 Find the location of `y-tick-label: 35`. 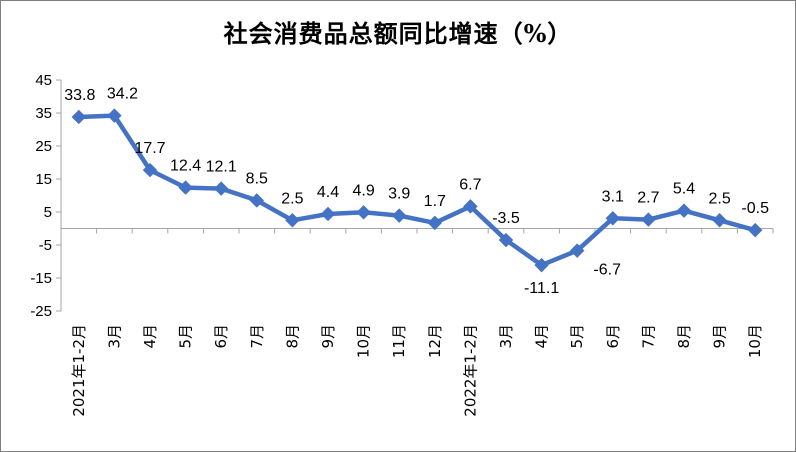

y-tick-label: 35 is located at coordinates (43, 113).